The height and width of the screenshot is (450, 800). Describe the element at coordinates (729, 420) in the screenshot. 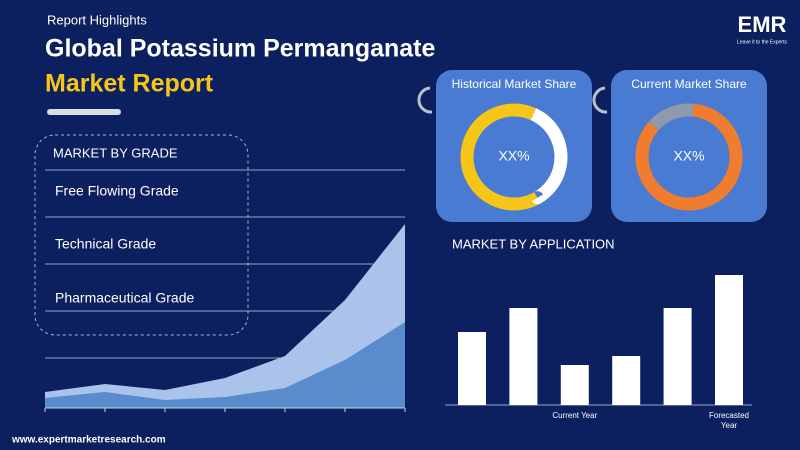

I see `x-tick-label: Forecasted Year` at that location.